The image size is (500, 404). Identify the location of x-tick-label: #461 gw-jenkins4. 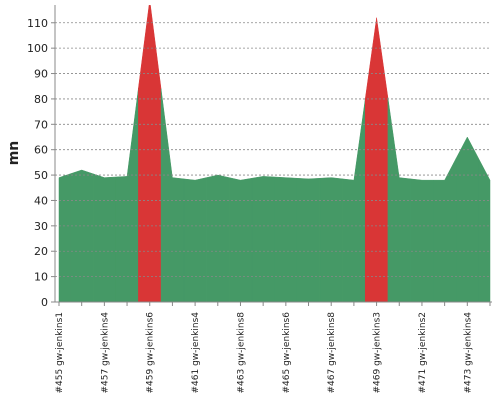
(196, 353).